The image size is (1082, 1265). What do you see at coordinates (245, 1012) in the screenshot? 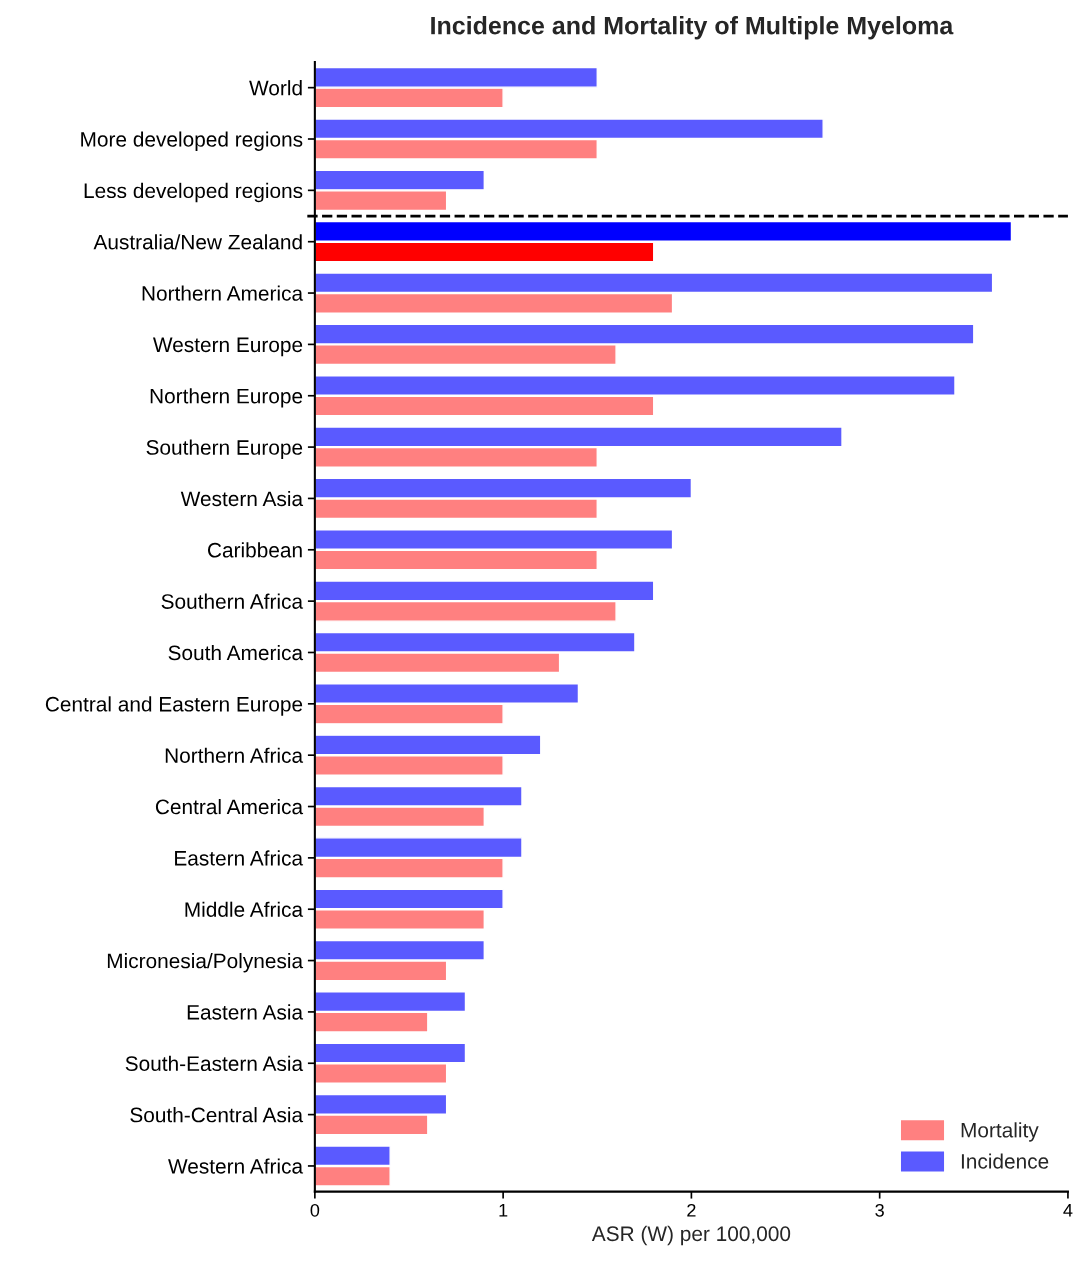
I see `y-tick-label: Eastern Asia` at bounding box center [245, 1012].